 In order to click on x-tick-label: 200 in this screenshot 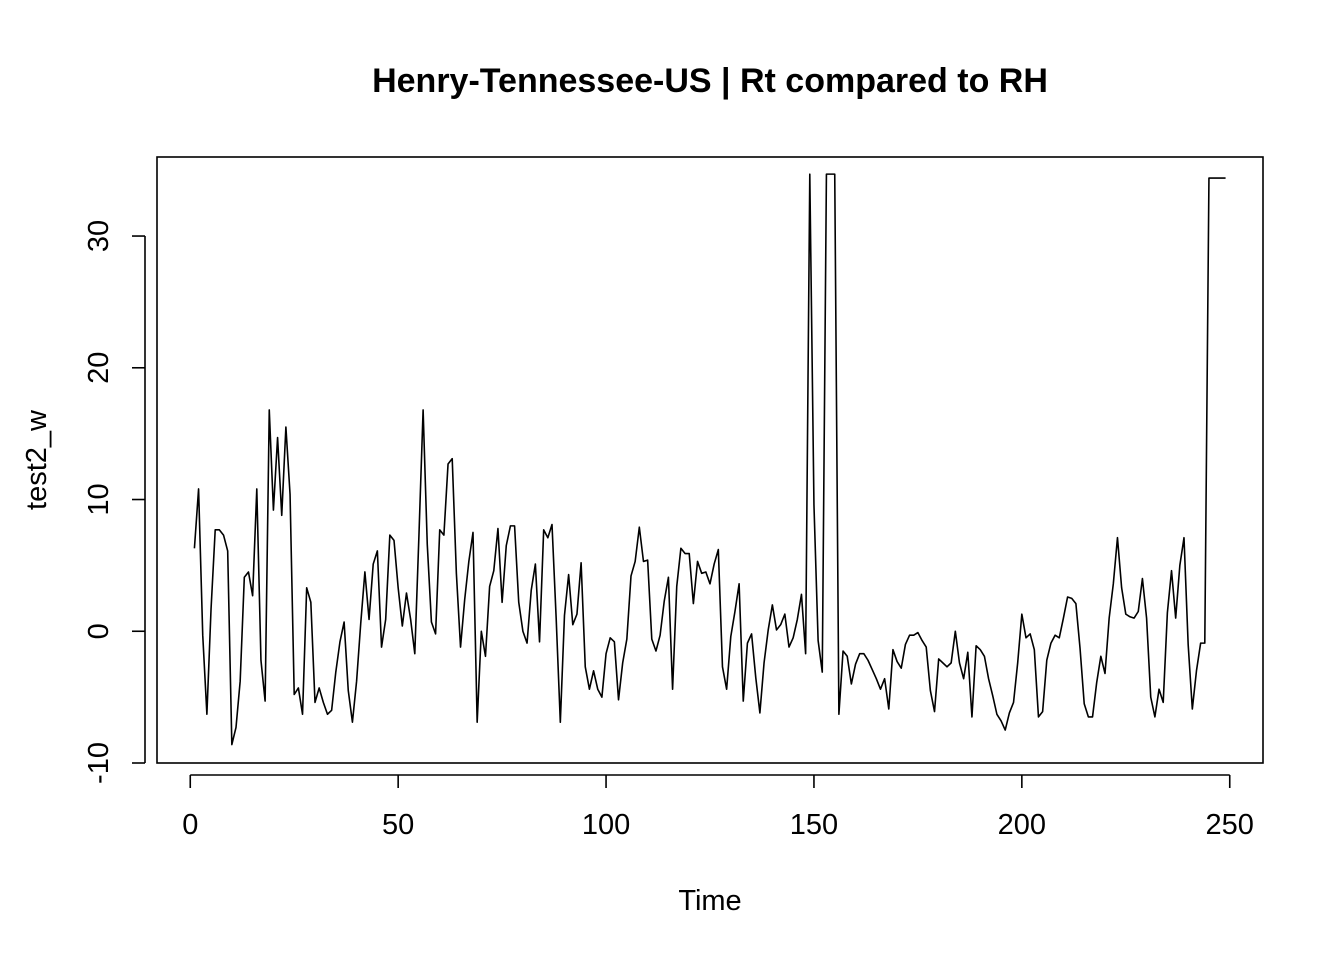, I will do `click(1022, 825)`.